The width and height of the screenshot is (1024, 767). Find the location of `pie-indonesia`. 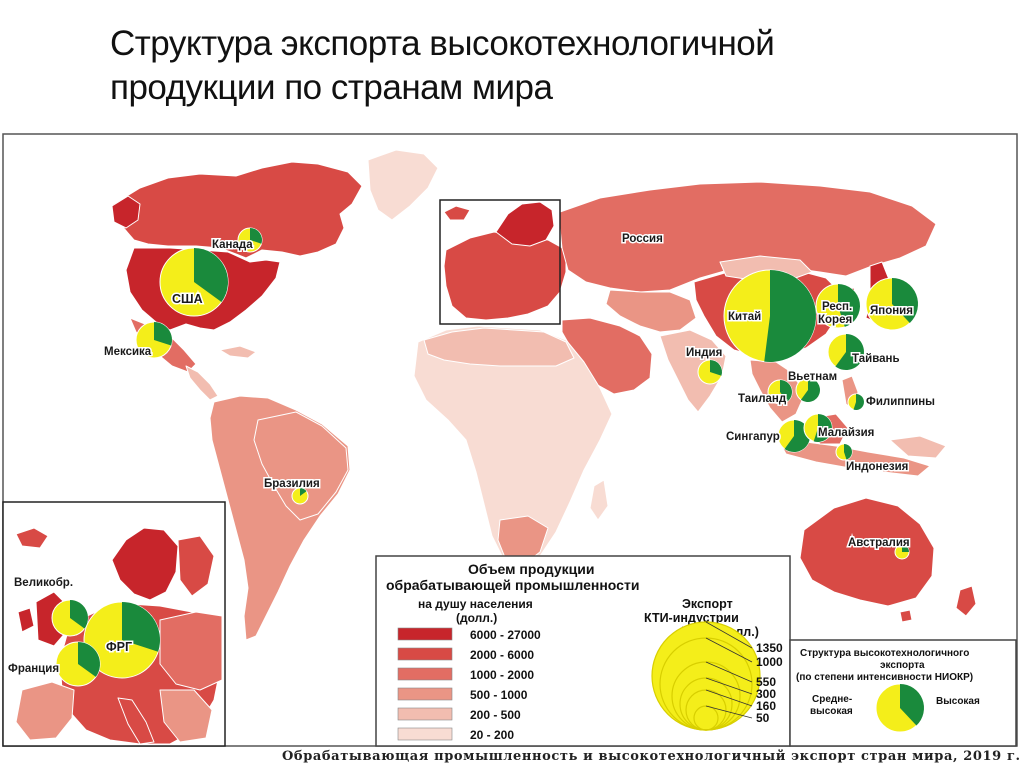

pie-indonesia is located at coordinates (844, 452).